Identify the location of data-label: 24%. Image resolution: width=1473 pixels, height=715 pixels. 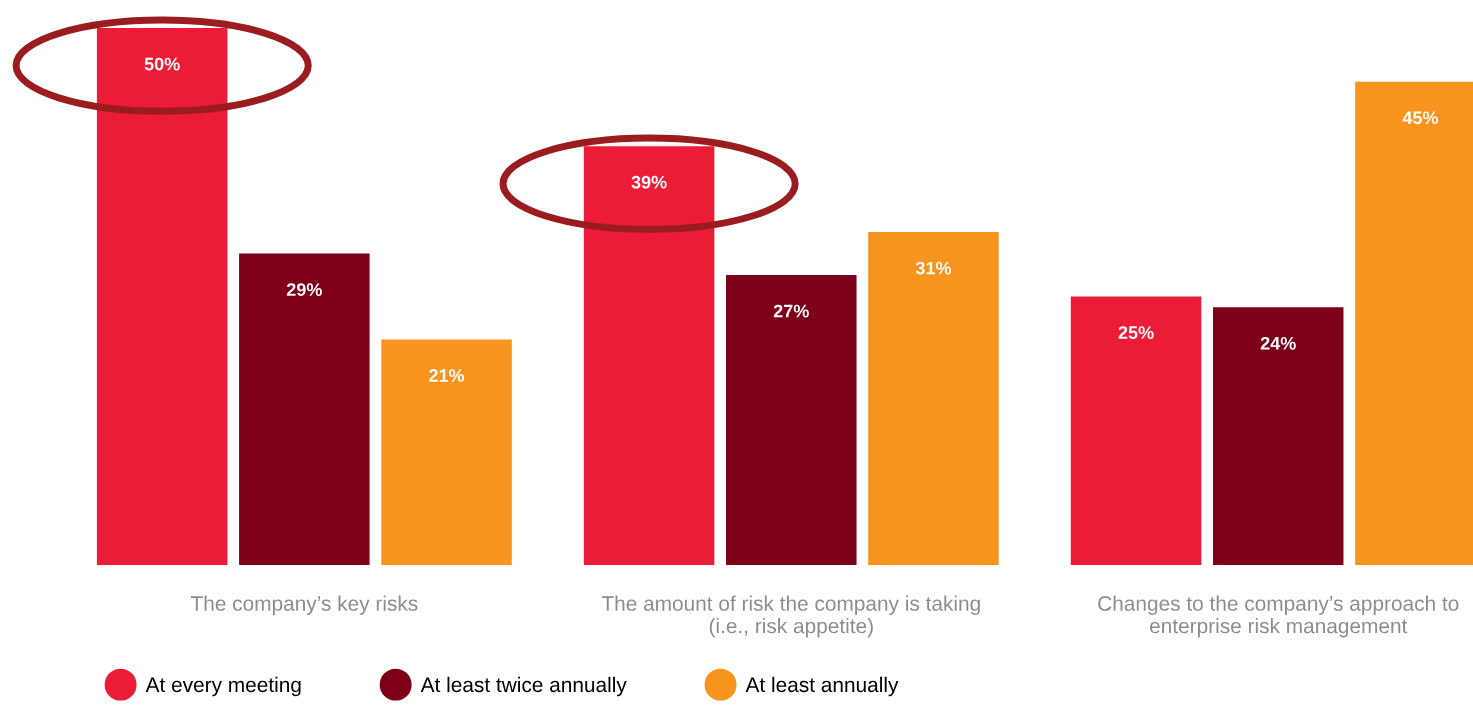
(1278, 343).